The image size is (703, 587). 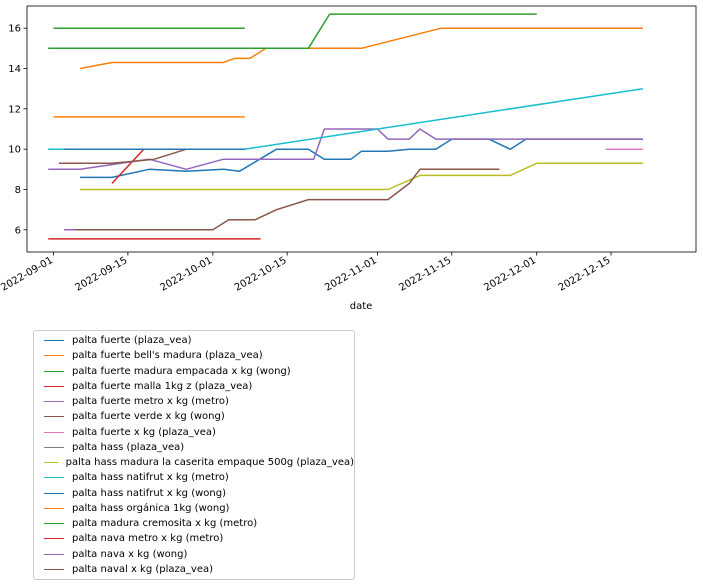 I want to click on legend-item: palta fuerte x kg (plaza_vea), so click(x=194, y=432).